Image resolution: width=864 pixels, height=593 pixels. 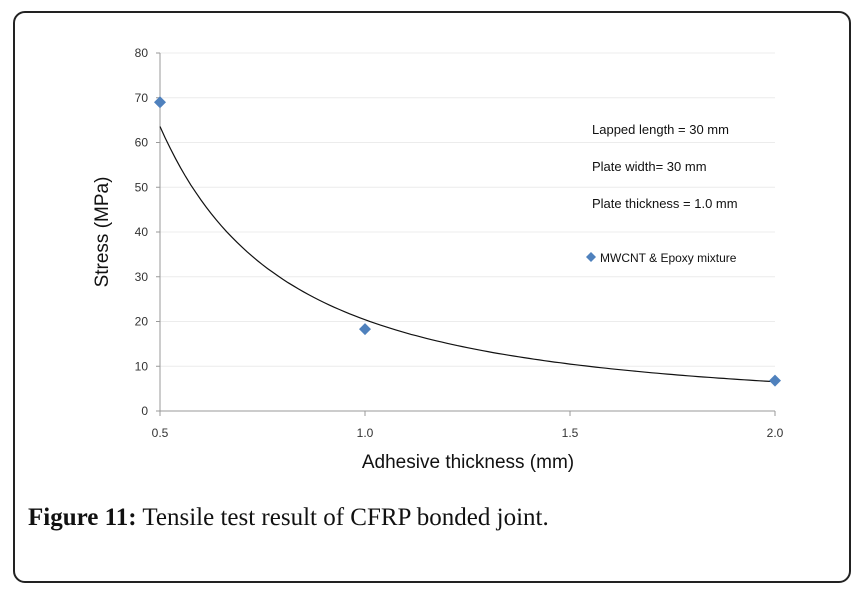 What do you see at coordinates (570, 433) in the screenshot?
I see `x-tick-label: 1.5` at bounding box center [570, 433].